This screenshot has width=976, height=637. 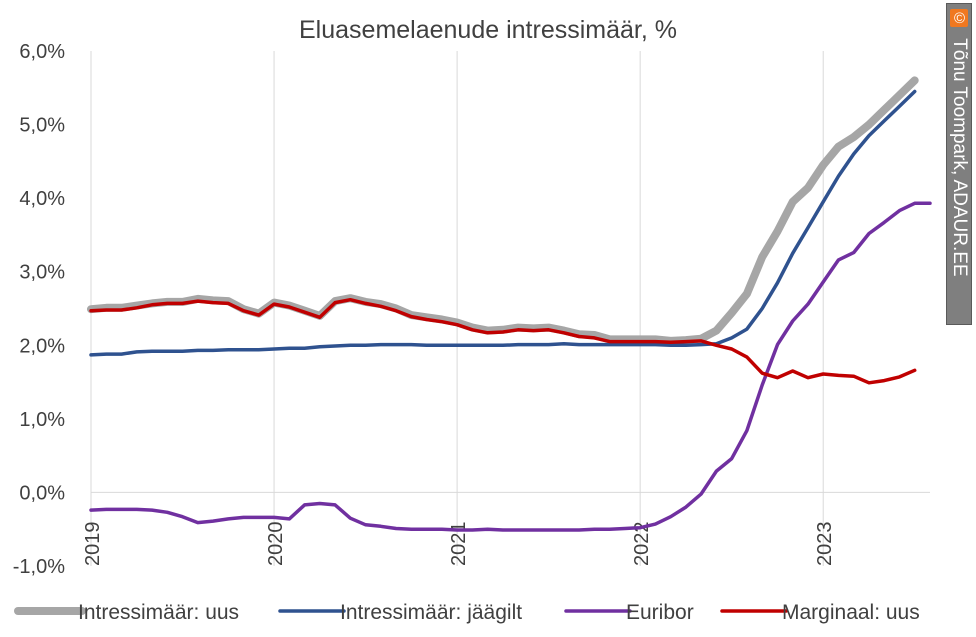 I want to click on copyright-icon: ©, so click(x=959, y=18).